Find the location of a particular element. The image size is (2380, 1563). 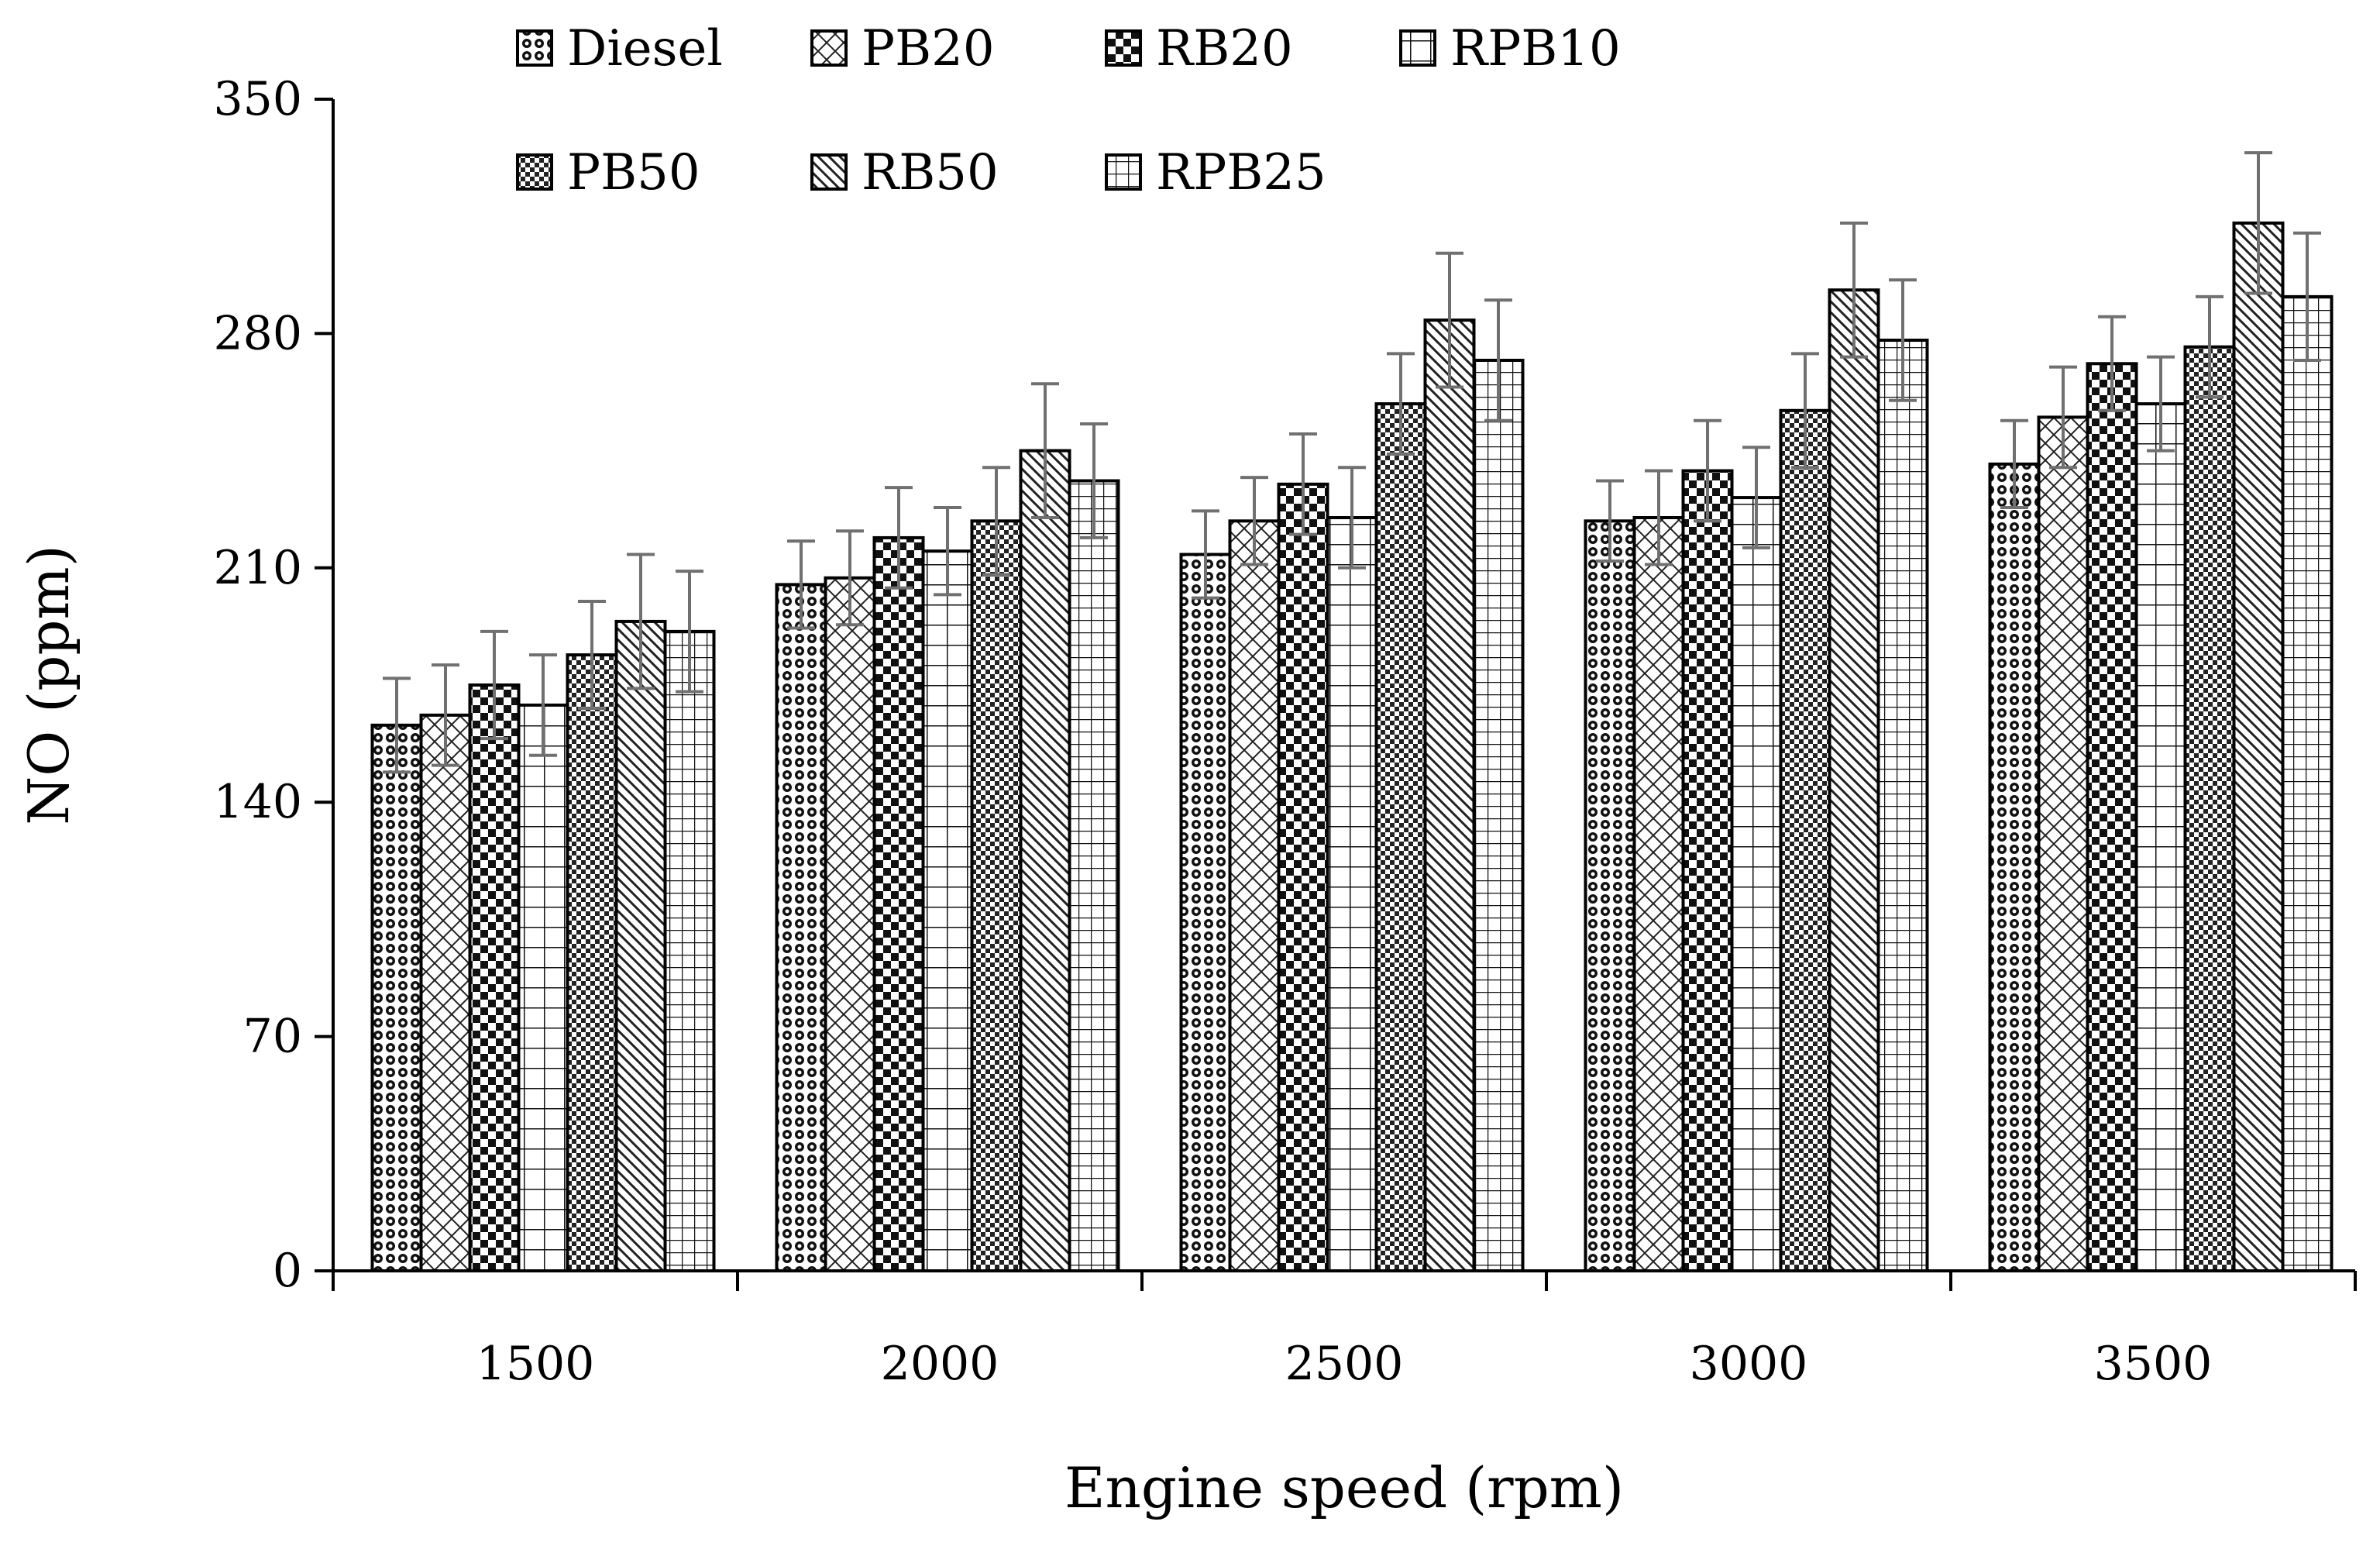

legend-swatch-pb50 is located at coordinates (535, 172).